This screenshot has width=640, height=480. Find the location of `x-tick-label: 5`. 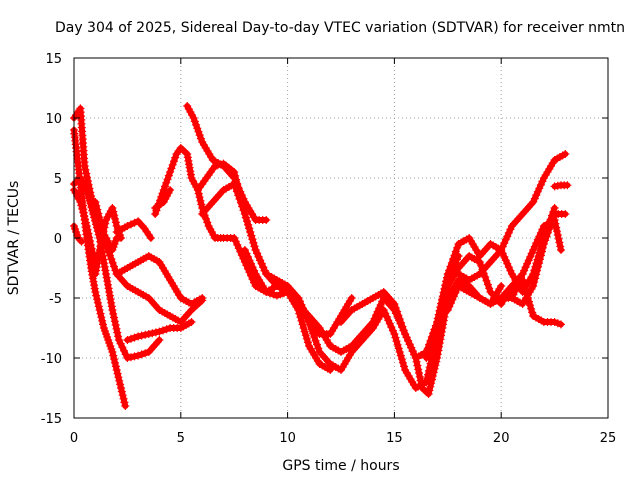

x-tick-label: 5 is located at coordinates (181, 438).